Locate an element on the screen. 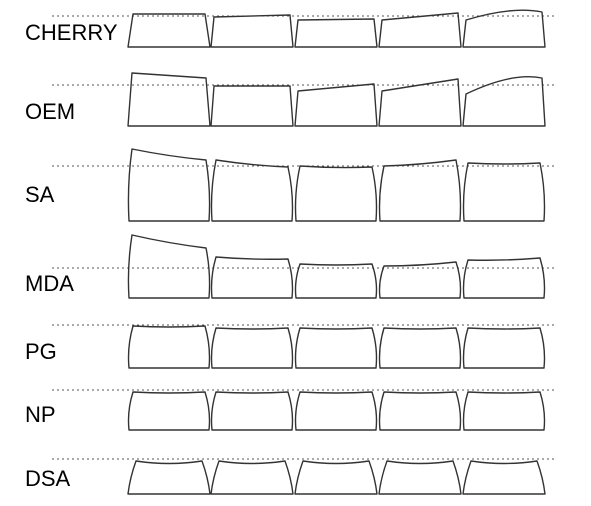 The height and width of the screenshot is (506, 591). profile-label-mda: MDA is located at coordinates (49, 283).